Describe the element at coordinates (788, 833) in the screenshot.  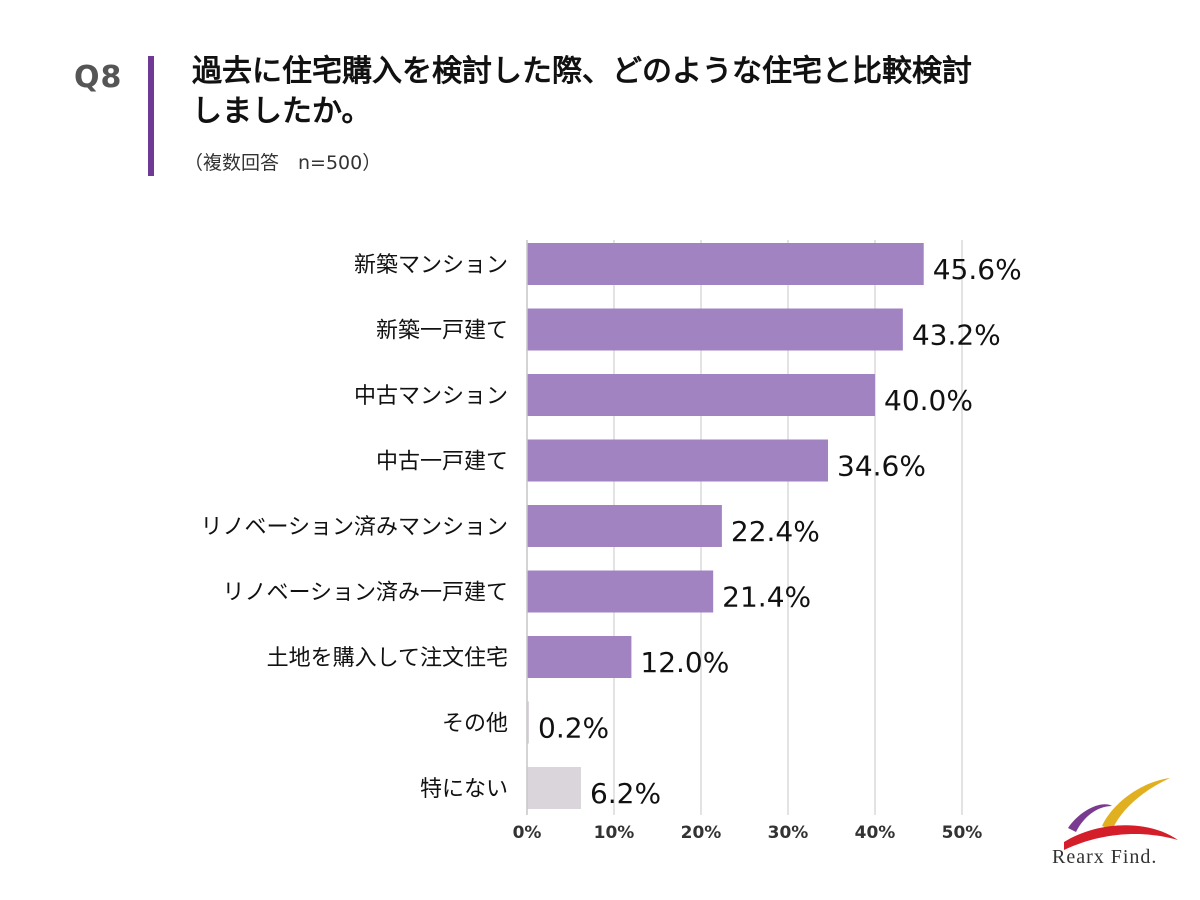
I see `x-tick-label: 30%` at that location.